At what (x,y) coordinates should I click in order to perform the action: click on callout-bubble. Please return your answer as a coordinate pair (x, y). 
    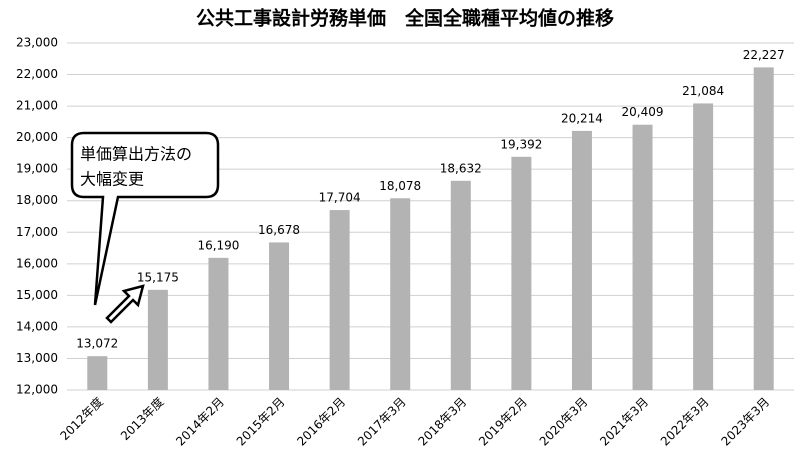
    Looking at the image, I should click on (145, 218).